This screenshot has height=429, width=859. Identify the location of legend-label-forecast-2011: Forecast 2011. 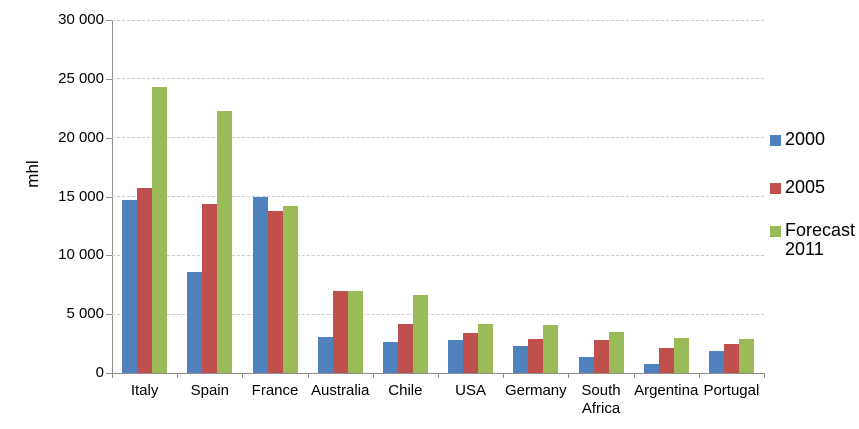
(820, 239).